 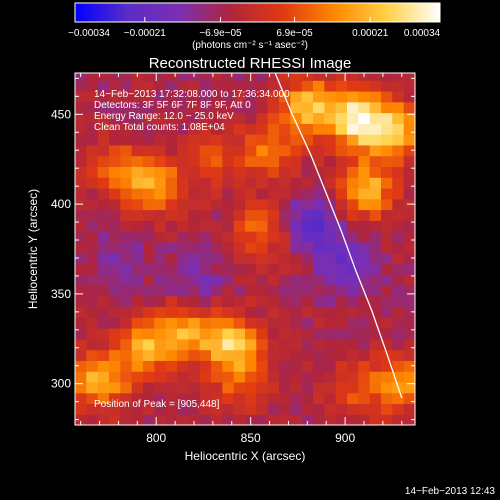 I want to click on colorbar-tick-label: −6.9e−05, so click(x=220, y=33).